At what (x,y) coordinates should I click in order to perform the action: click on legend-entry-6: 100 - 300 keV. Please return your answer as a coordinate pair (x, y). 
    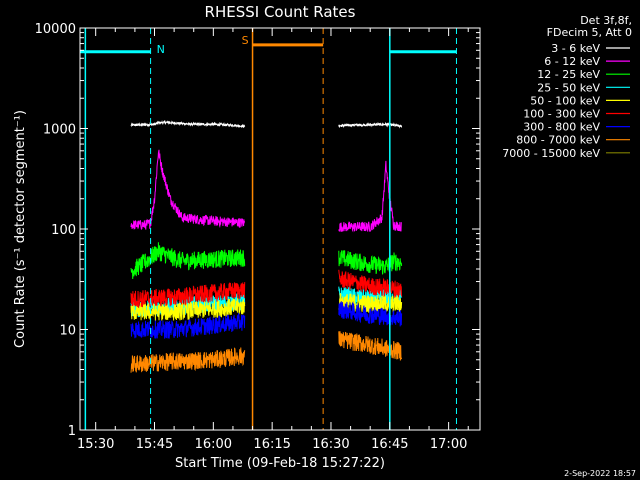
    Looking at the image, I should click on (561, 114).